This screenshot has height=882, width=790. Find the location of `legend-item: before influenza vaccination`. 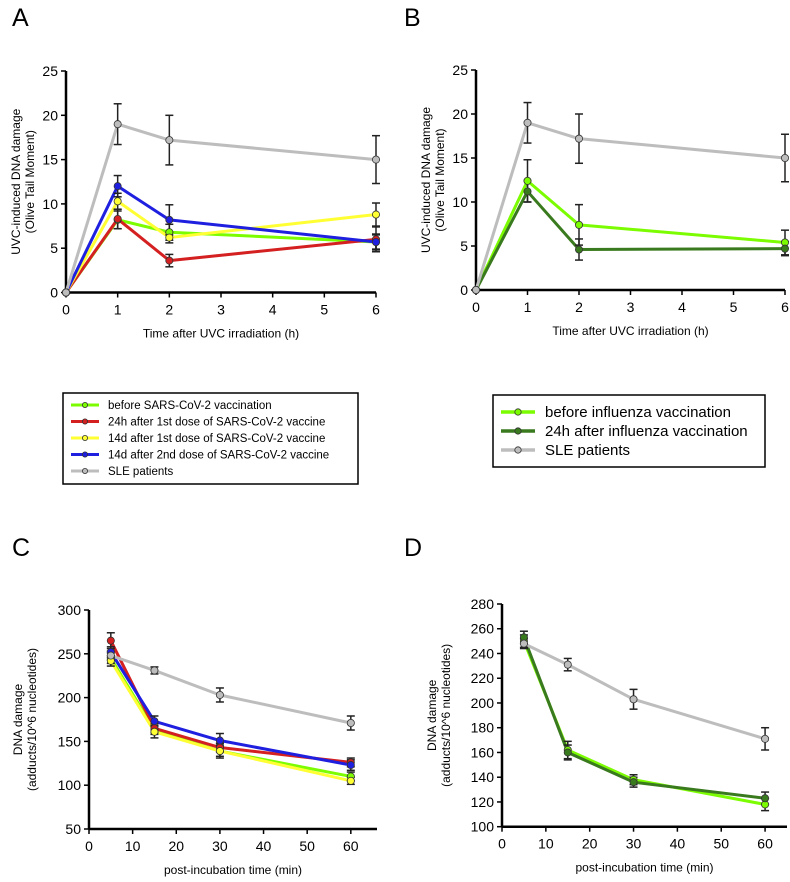

legend-item: before influenza vaccination is located at coordinates (616, 412).